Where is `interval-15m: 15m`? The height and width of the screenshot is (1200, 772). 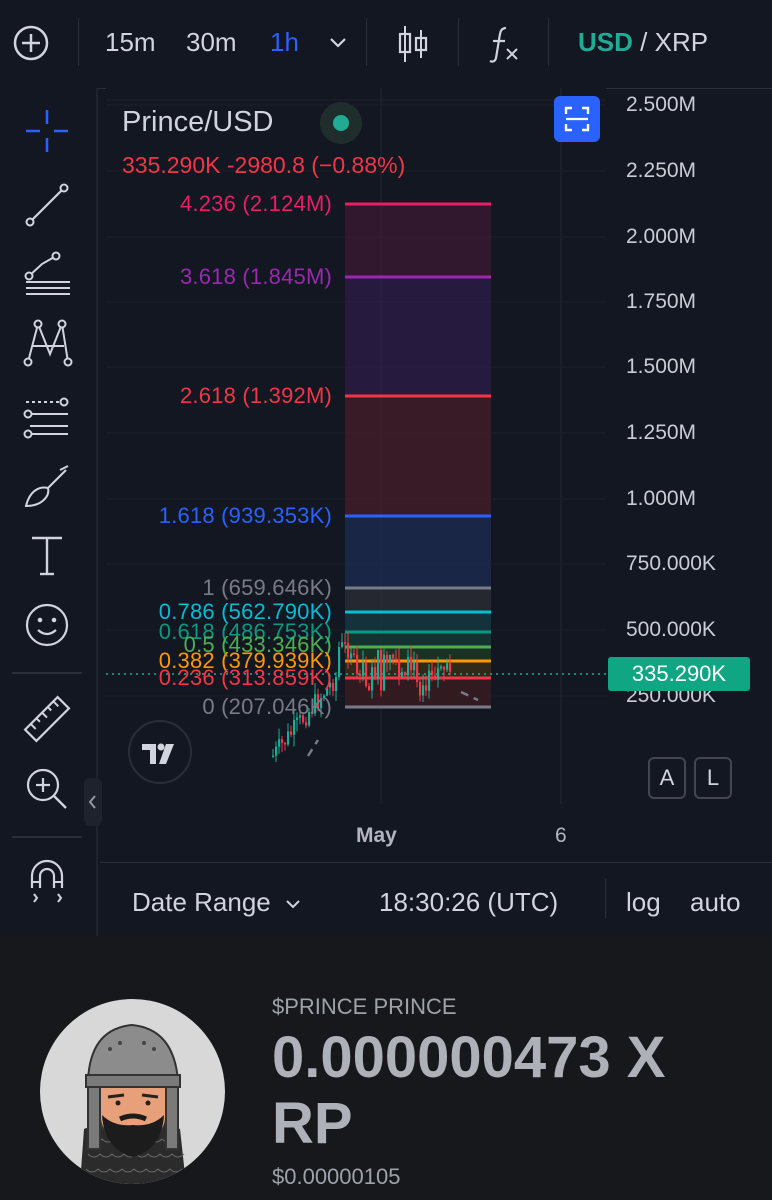
interval-15m: 15m is located at coordinates (130, 42).